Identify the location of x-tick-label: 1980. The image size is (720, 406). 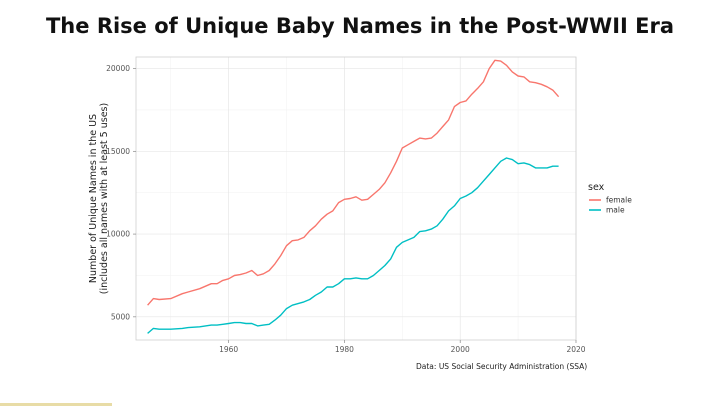
(344, 349).